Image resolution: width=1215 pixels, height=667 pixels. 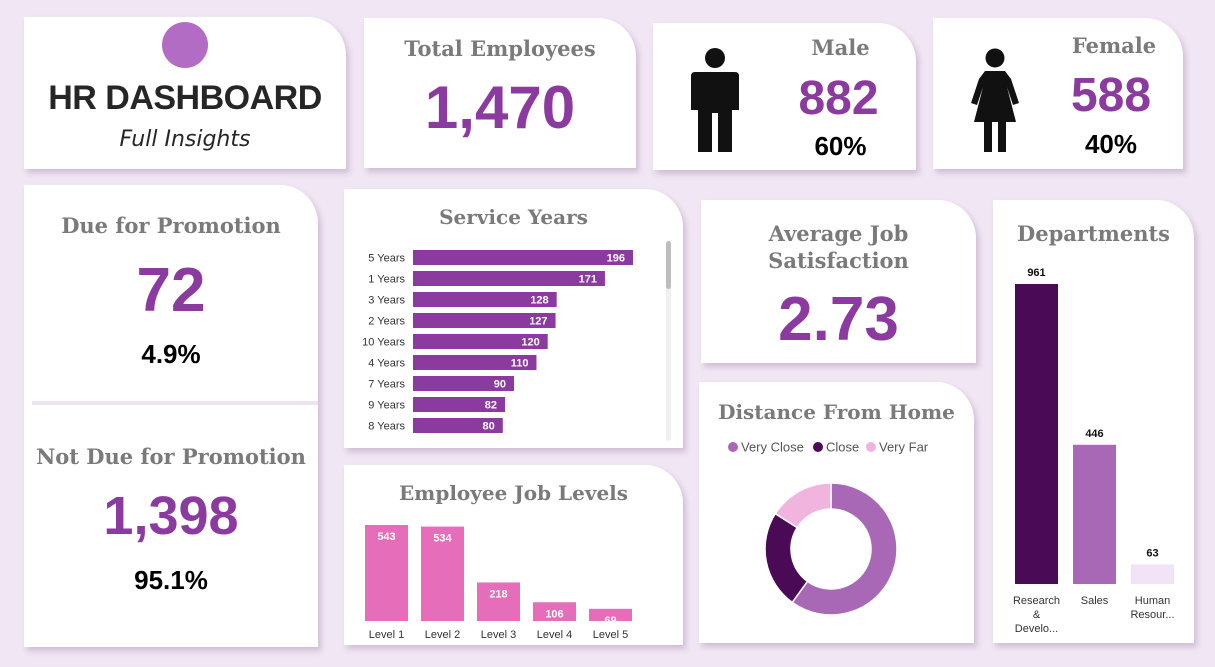 What do you see at coordinates (838, 260) in the screenshot?
I see `satisfaction-label-line2: Satisfaction` at bounding box center [838, 260].